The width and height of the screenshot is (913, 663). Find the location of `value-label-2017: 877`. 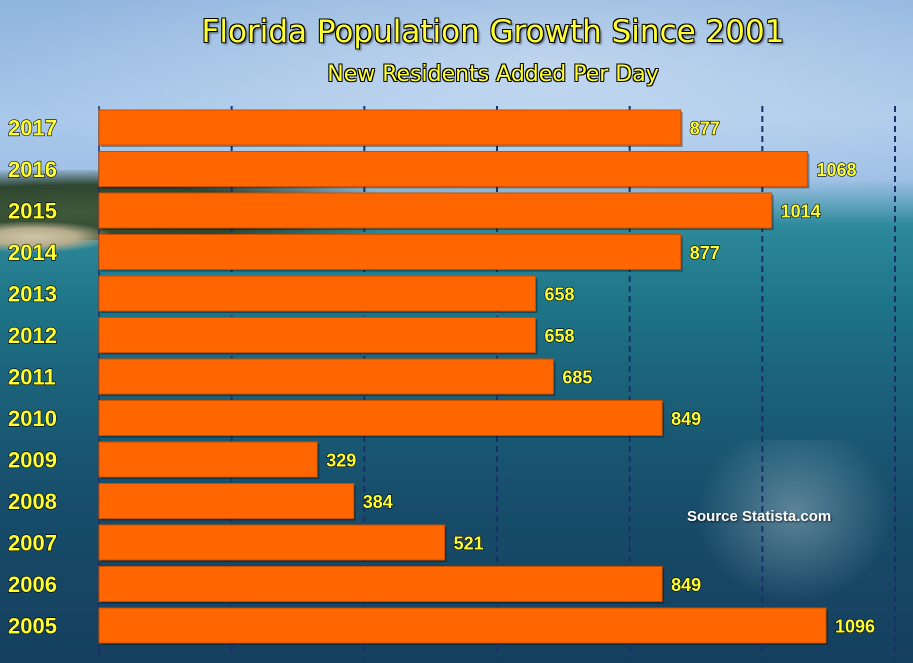

value-label-2017: 877 is located at coordinates (705, 129).